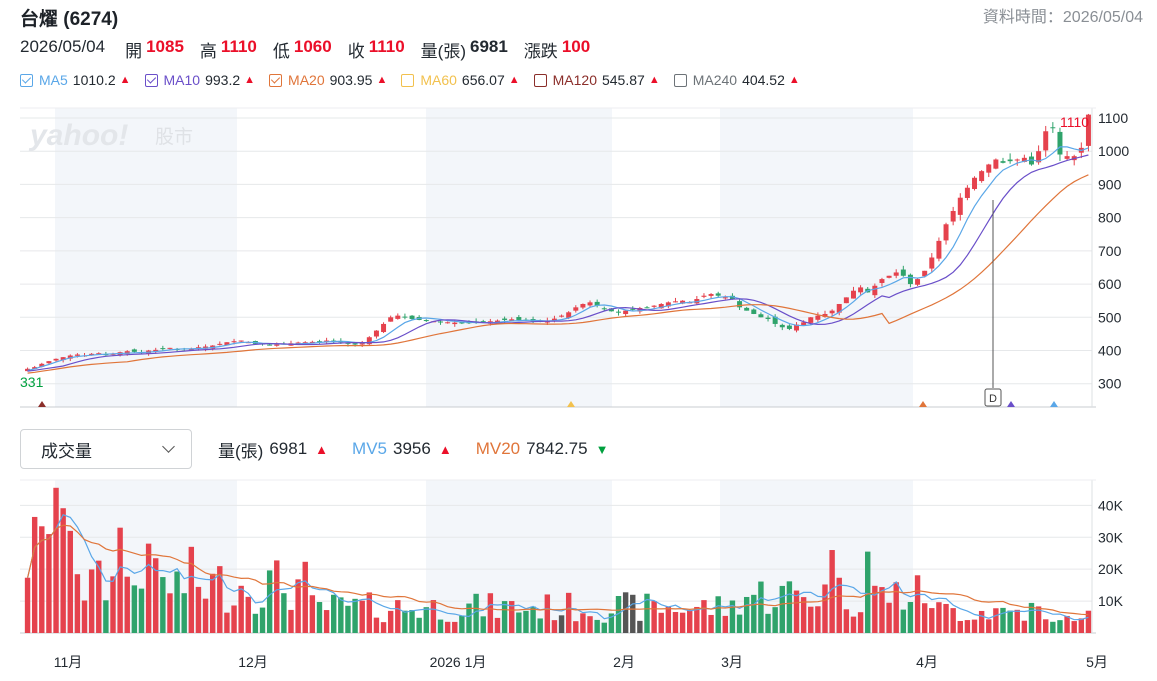 Image resolution: width=1157 pixels, height=681 pixels. I want to click on checkbox-ma5, so click(26, 80).